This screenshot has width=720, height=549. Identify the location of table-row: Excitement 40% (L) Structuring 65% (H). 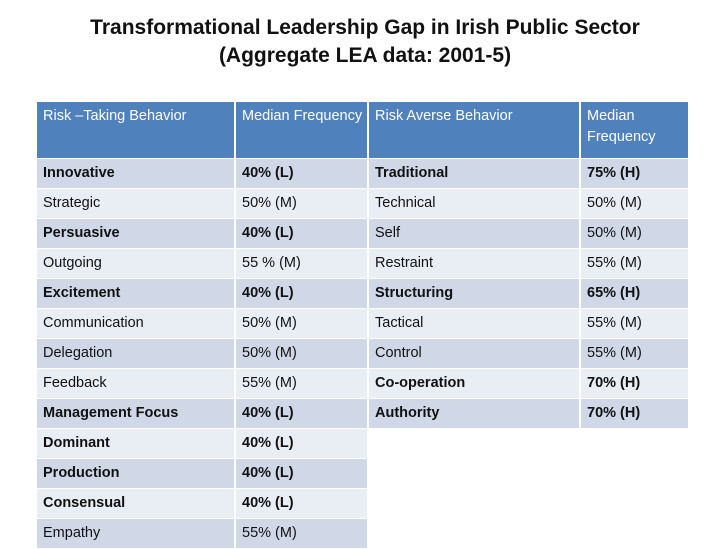
(362, 293).